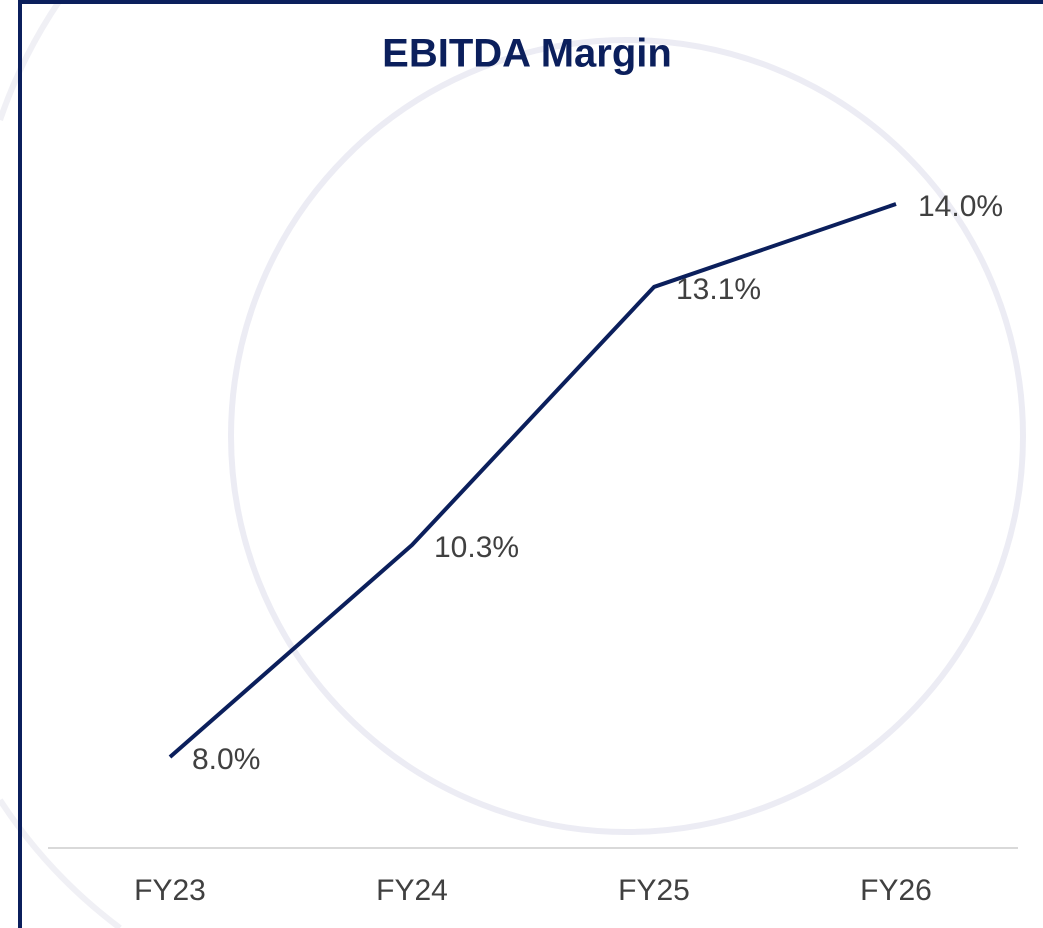 The width and height of the screenshot is (1043, 928). Describe the element at coordinates (170, 890) in the screenshot. I see `x-tick-label: FY23` at that location.